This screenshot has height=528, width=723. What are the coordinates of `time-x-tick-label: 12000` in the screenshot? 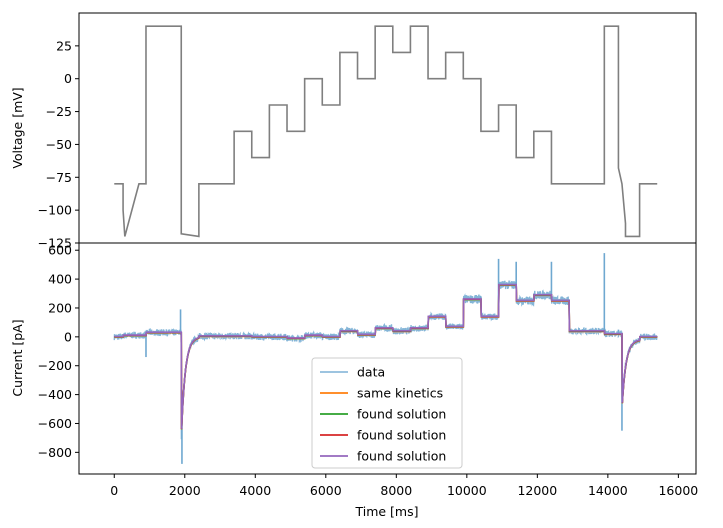 It's located at (537, 490).